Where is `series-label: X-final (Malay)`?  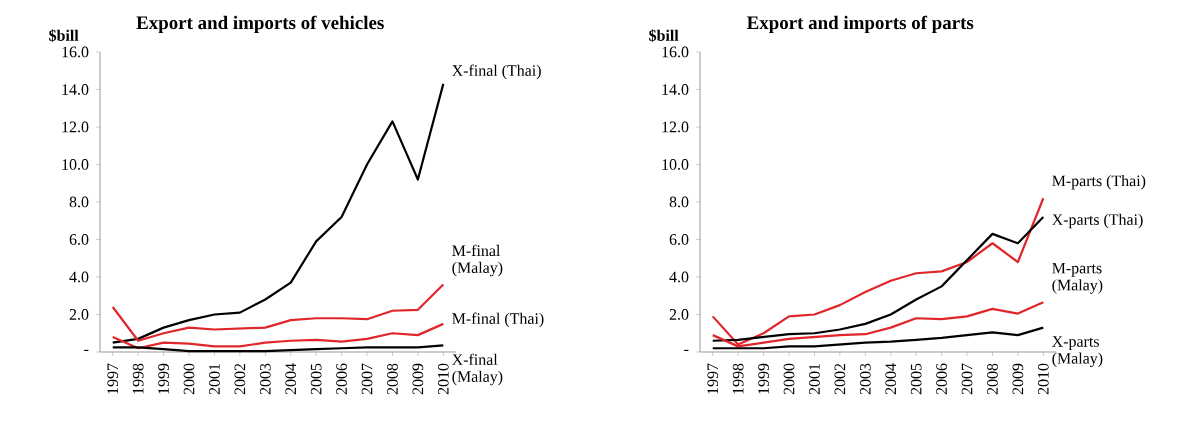 series-label: X-final (Malay) is located at coordinates (477, 369).